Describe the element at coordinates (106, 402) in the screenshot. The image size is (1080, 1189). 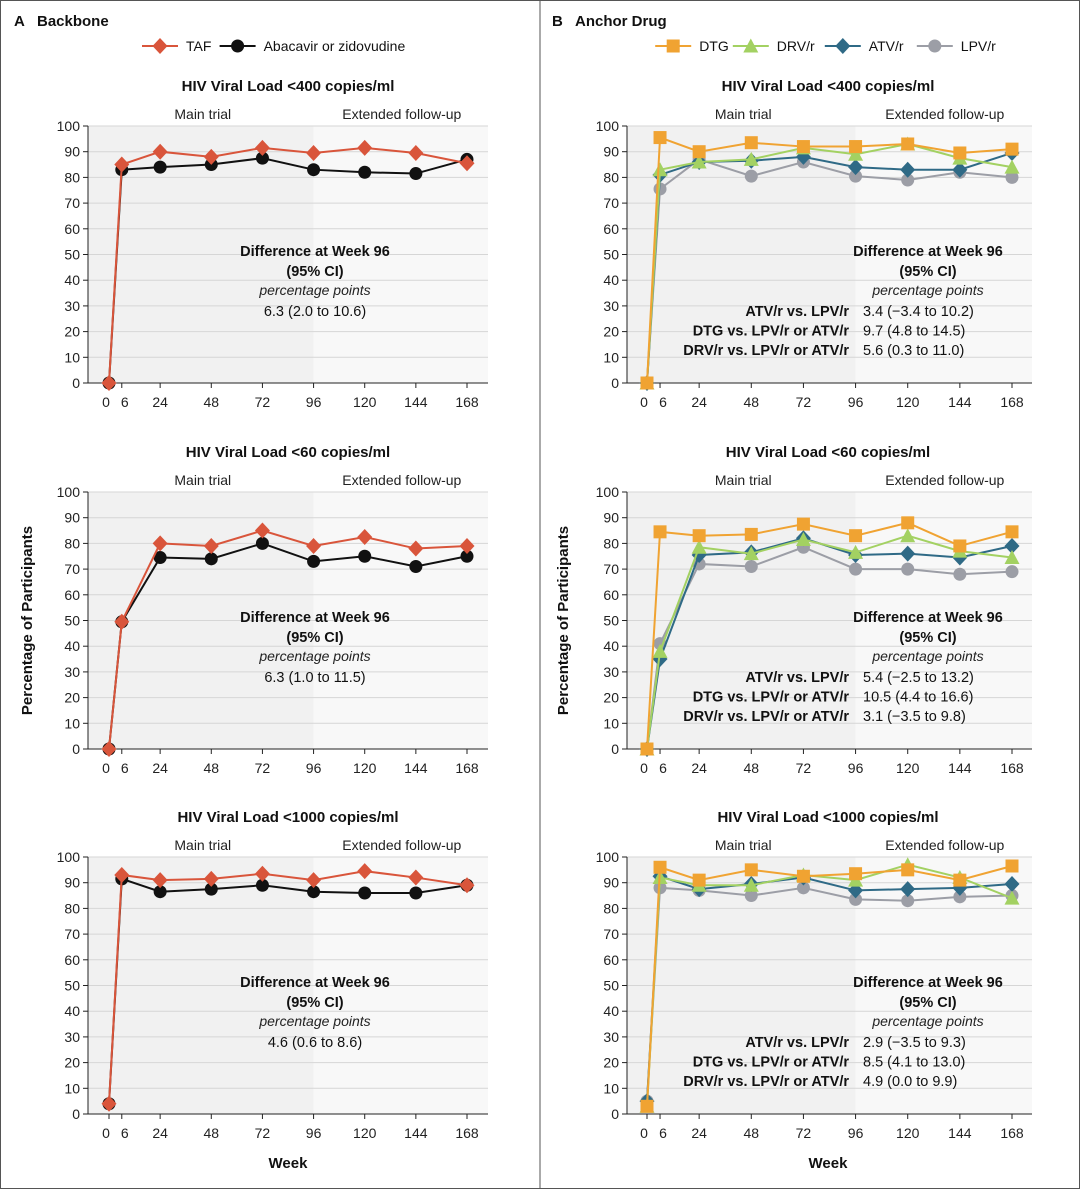
I see `x-tick-label: 0` at that location.